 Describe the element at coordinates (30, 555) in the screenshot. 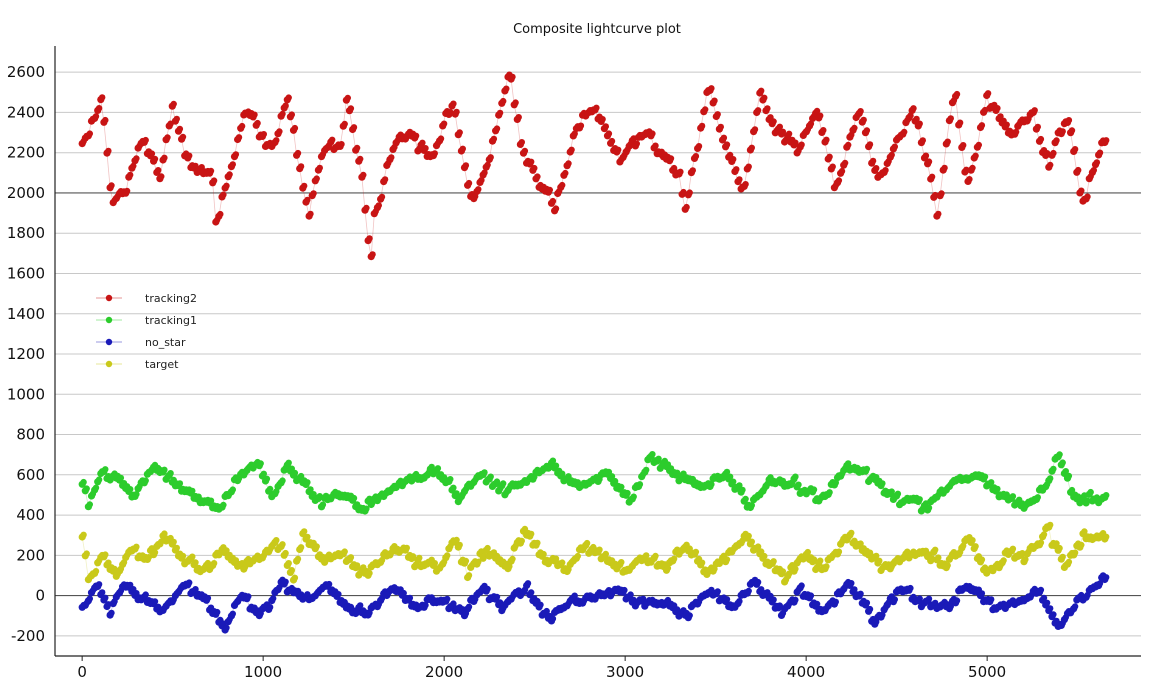

I see `y-tick-label: 200` at that location.